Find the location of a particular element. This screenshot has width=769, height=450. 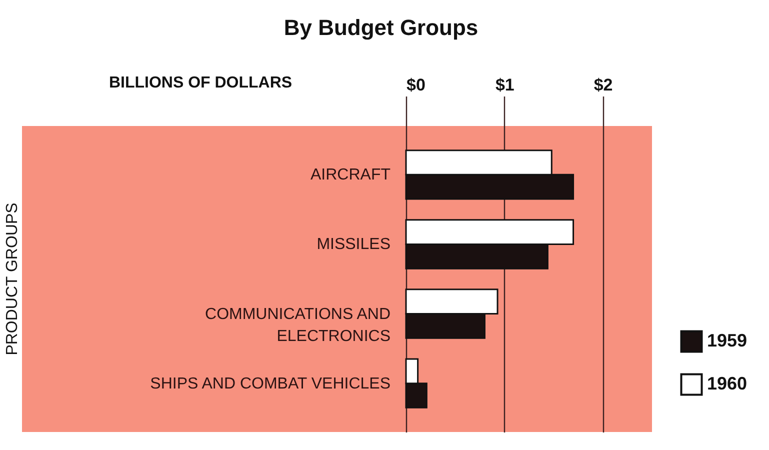

y-tick-label: MISSILES is located at coordinates (353, 245).